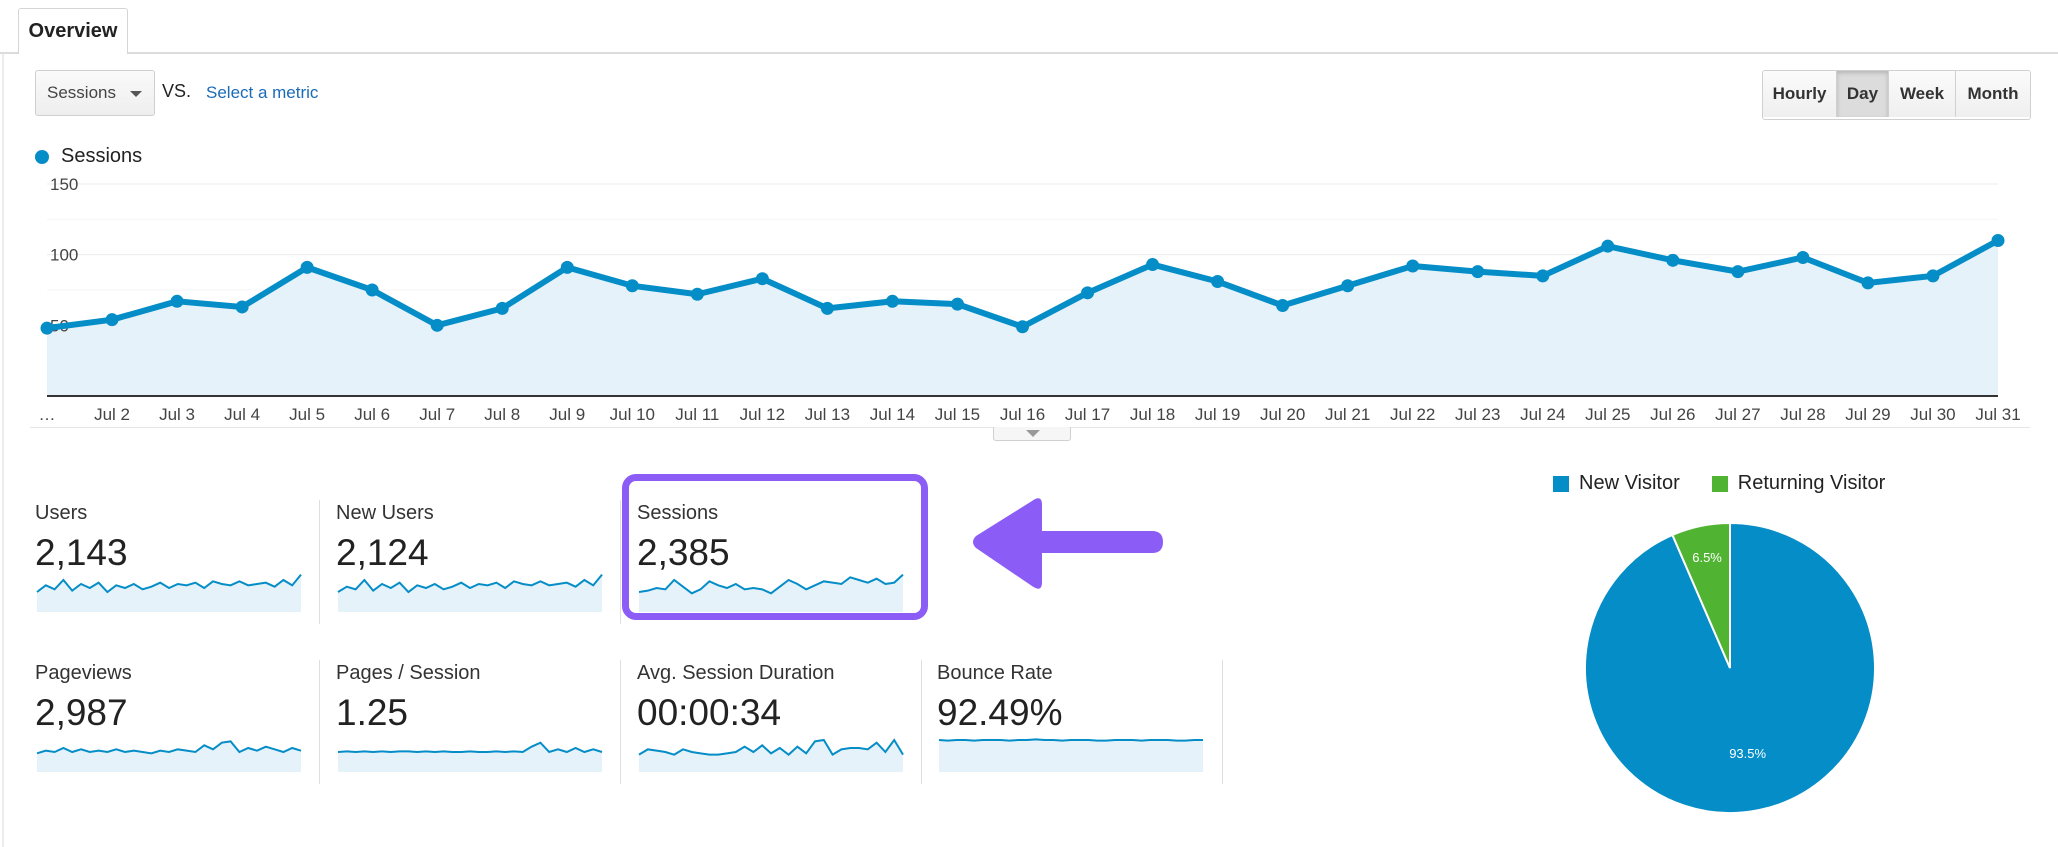 This screenshot has width=2058, height=847. What do you see at coordinates (1347, 414) in the screenshot?
I see `x-tick-label: Jul 21` at bounding box center [1347, 414].